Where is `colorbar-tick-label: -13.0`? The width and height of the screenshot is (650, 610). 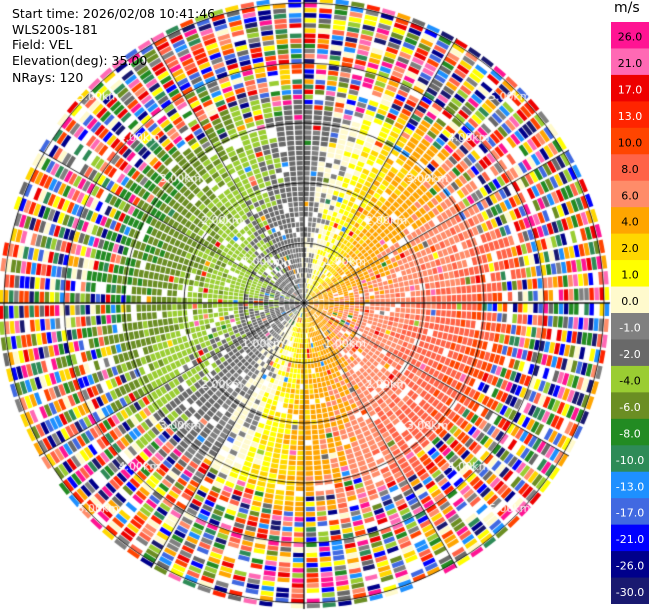
colorbar-tick-label: -13.0 is located at coordinates (630, 486).